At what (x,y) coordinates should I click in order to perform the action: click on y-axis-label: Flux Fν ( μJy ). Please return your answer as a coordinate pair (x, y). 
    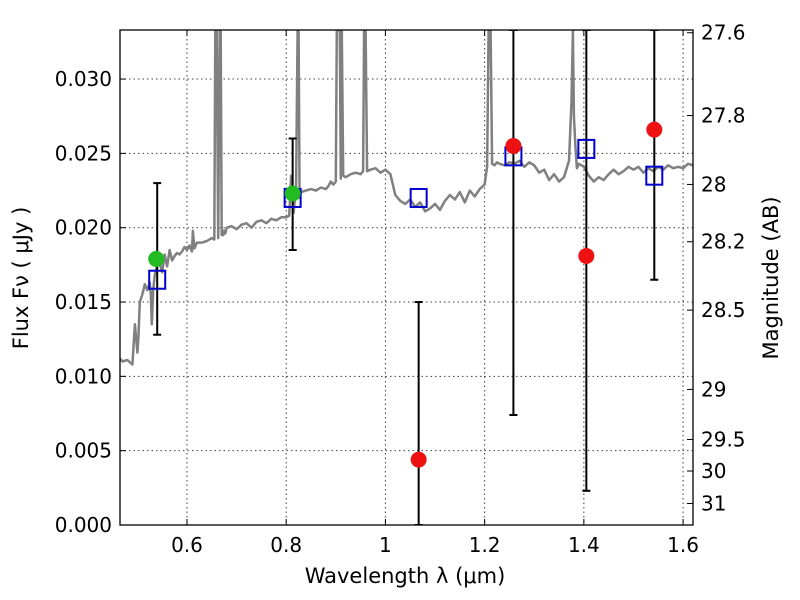
    Looking at the image, I should click on (21, 278).